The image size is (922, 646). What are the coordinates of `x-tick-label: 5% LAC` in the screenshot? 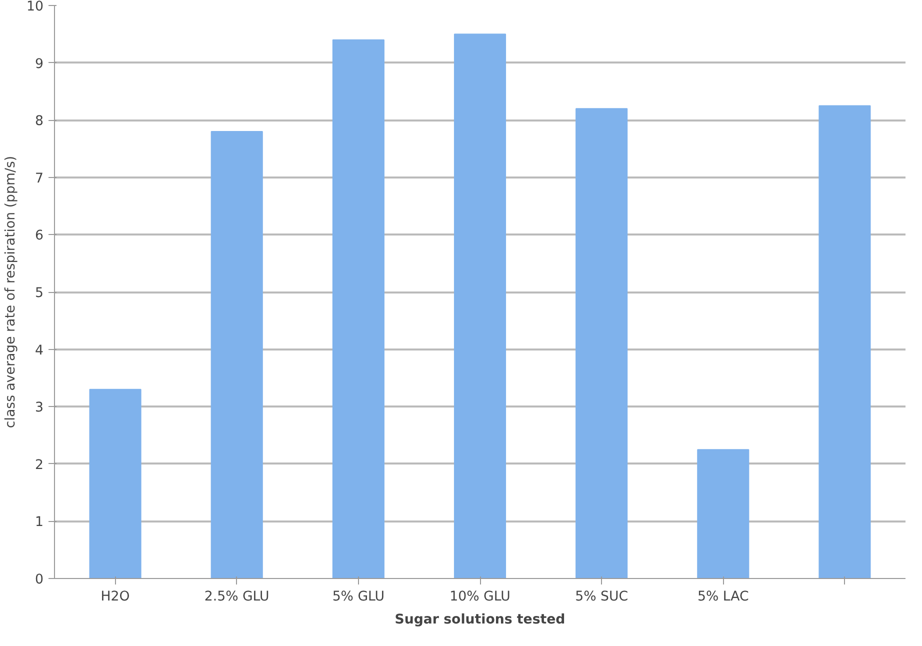 It's located at (723, 597).